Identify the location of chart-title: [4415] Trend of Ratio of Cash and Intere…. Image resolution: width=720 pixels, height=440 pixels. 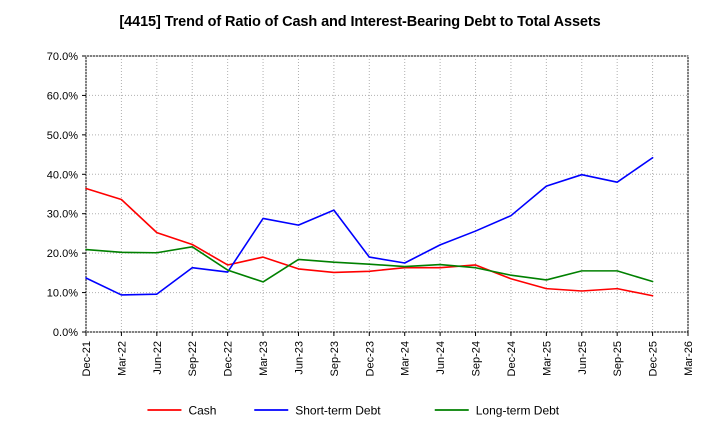
(360, 22).